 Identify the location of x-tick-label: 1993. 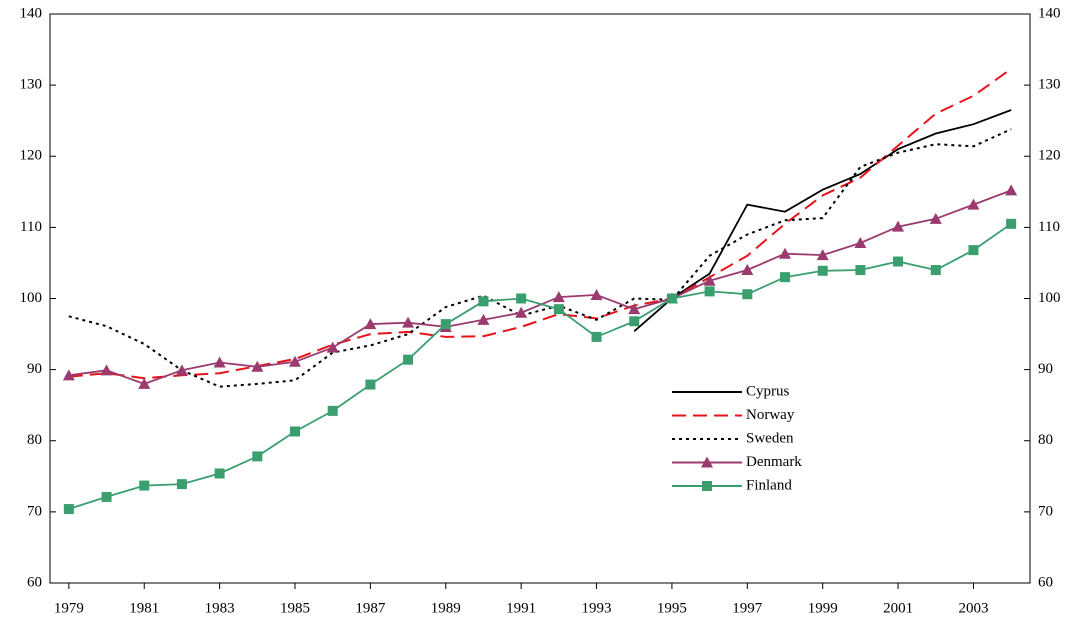
(597, 608).